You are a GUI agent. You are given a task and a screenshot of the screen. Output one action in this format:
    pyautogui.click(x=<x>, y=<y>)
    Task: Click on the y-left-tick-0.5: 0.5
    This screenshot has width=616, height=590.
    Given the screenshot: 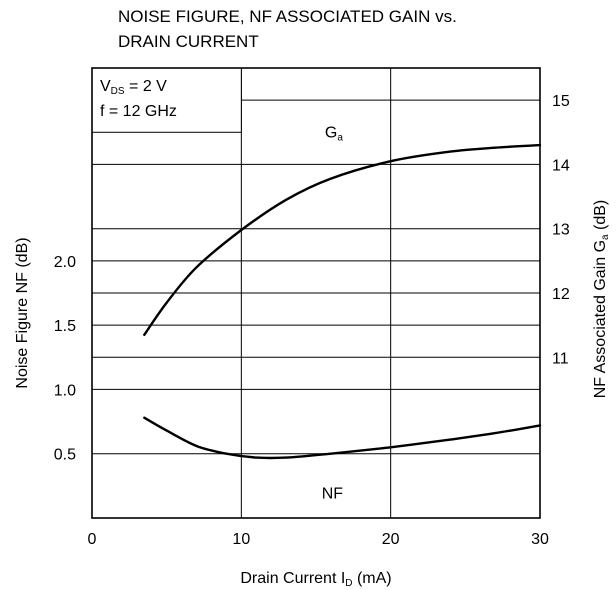 What is the action you would take?
    pyautogui.click(x=65, y=455)
    